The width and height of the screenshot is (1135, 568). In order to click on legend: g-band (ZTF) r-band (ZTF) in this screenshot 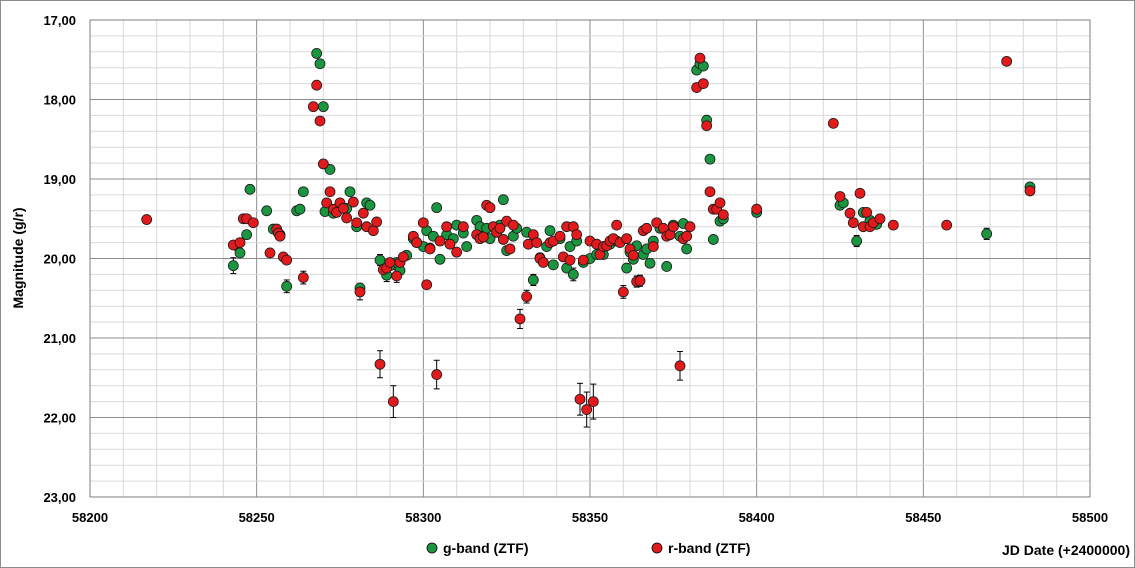, I will do `click(588, 548)`.